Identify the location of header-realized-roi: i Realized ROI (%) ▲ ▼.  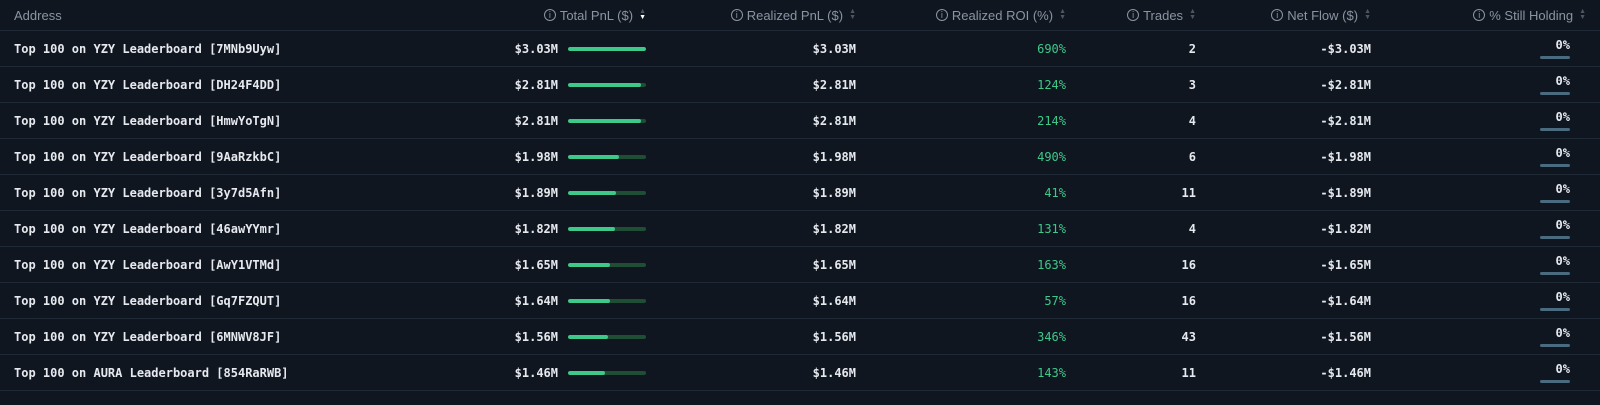
(975, 15).